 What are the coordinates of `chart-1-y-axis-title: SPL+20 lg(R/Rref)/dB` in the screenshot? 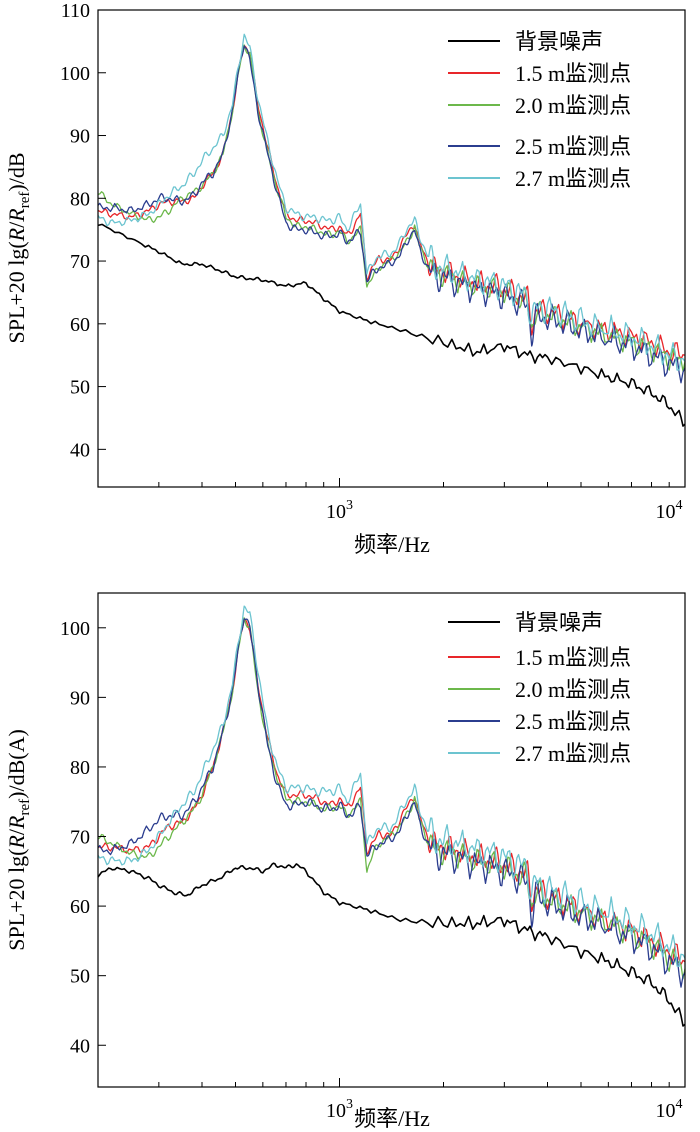 It's located at (18, 247).